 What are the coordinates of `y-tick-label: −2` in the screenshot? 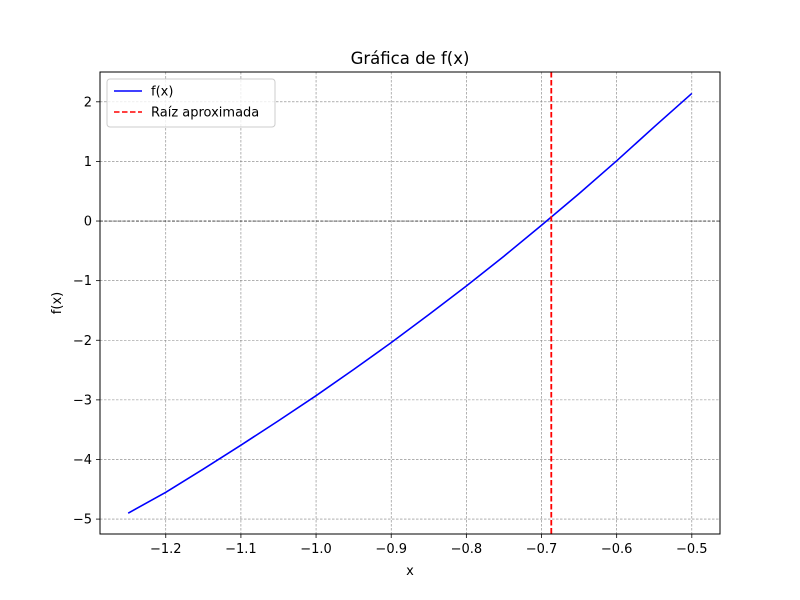 It's located at (82, 341).